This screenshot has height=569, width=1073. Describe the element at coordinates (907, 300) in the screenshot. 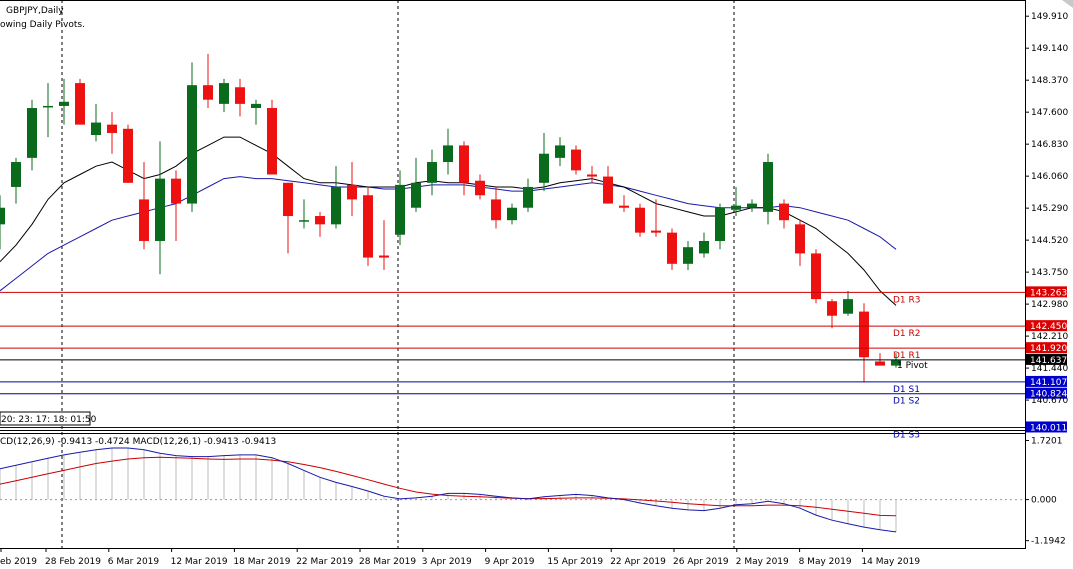

I see `pivot-label: D1 R3` at that location.